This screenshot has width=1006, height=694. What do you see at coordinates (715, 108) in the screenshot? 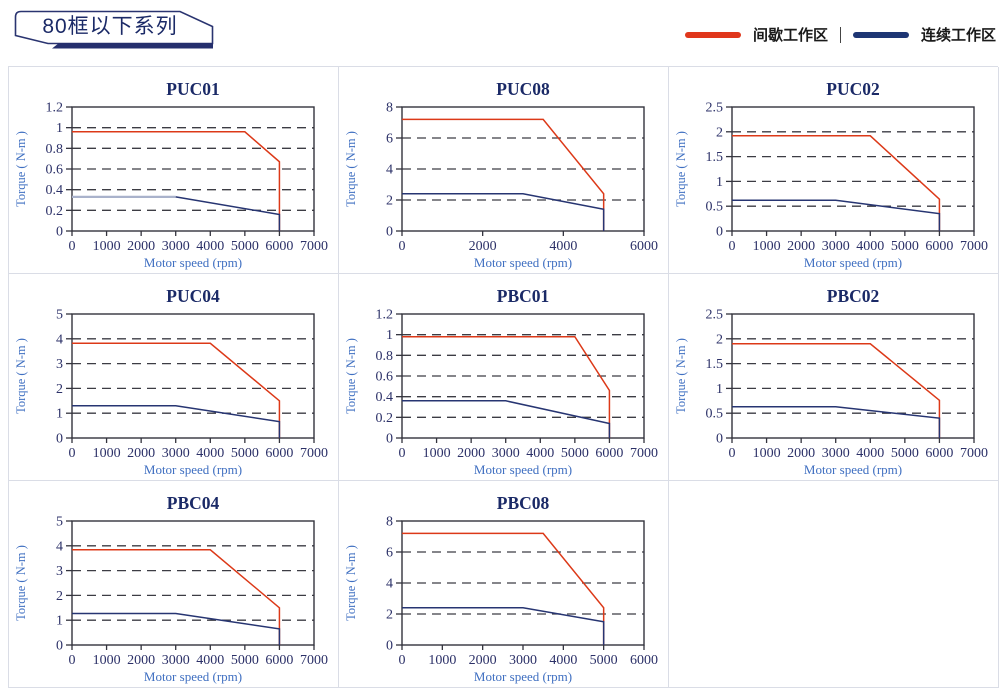
I see `y-tick-label: 2.5` at bounding box center [715, 108].